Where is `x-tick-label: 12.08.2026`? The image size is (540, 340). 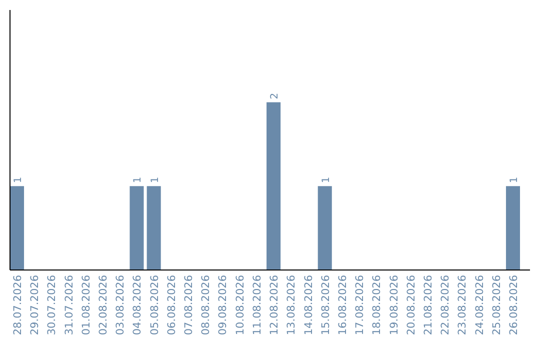 x-tick-label: 12.08.2026 is located at coordinates (274, 305).